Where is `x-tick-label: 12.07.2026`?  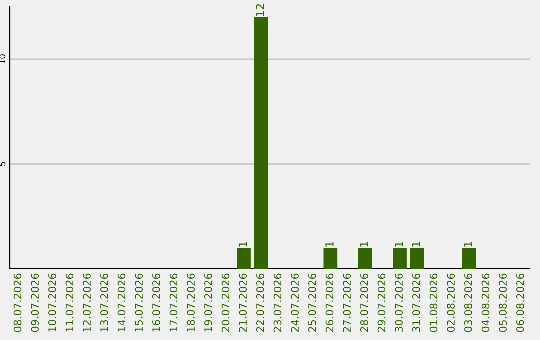 x-tick-label: 12.07.2026 is located at coordinates (87, 303).